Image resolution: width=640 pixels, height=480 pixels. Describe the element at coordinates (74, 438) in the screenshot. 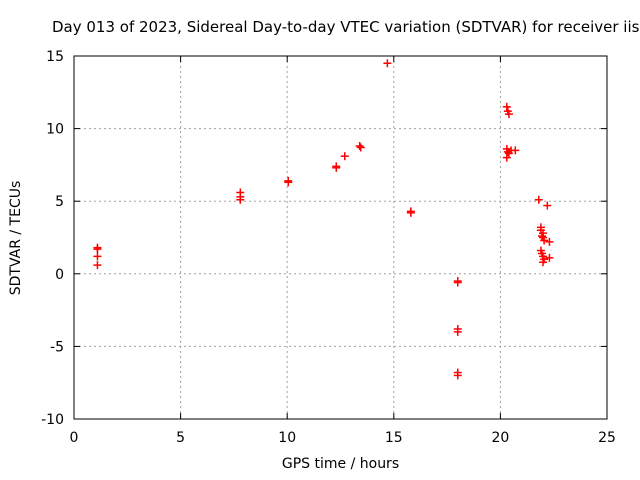

I see `x-tick-label: 0` at that location.